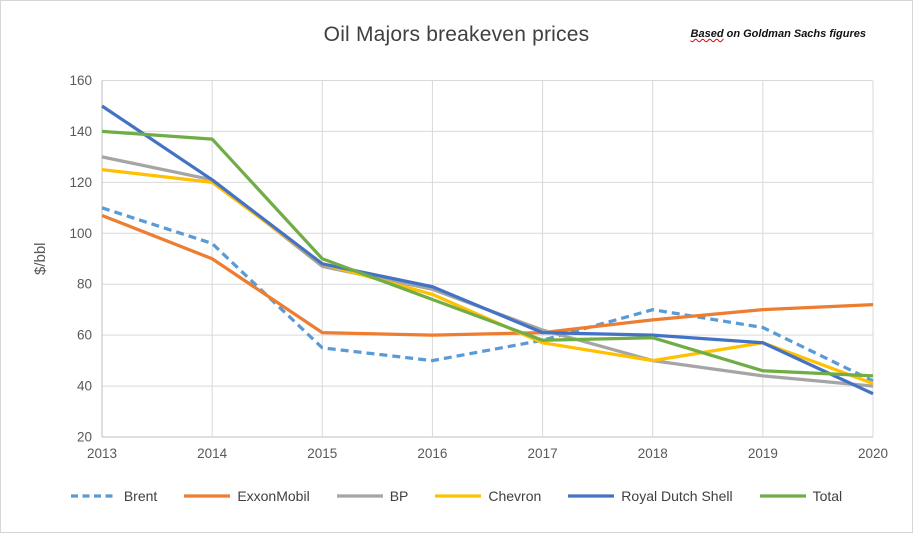  Describe the element at coordinates (399, 496) in the screenshot. I see `legend-label: BP` at that location.